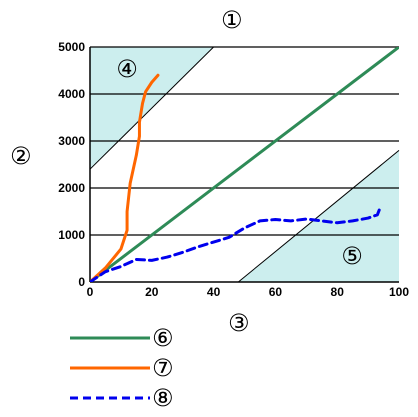  I want to click on x-tick-label-60: 60, so click(276, 292).